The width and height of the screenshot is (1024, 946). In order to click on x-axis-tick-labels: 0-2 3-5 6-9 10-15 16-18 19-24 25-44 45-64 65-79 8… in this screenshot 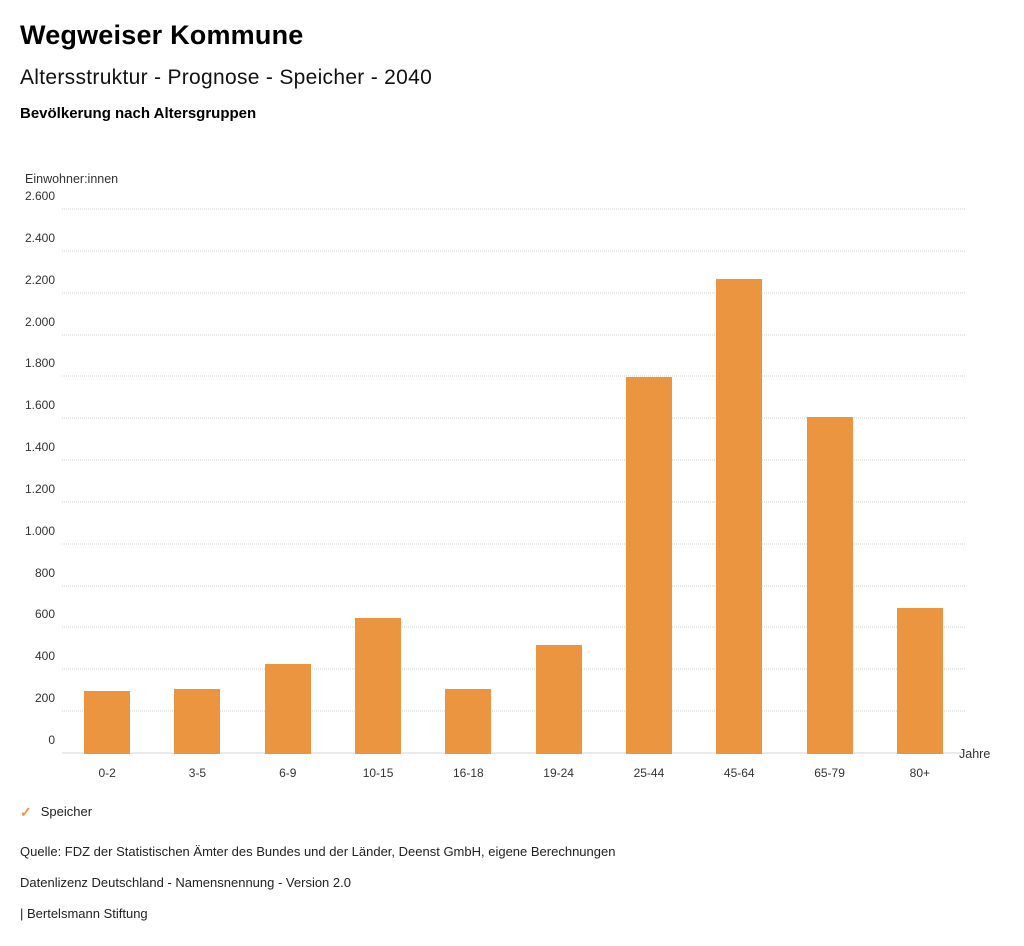, I will do `click(513, 776)`.